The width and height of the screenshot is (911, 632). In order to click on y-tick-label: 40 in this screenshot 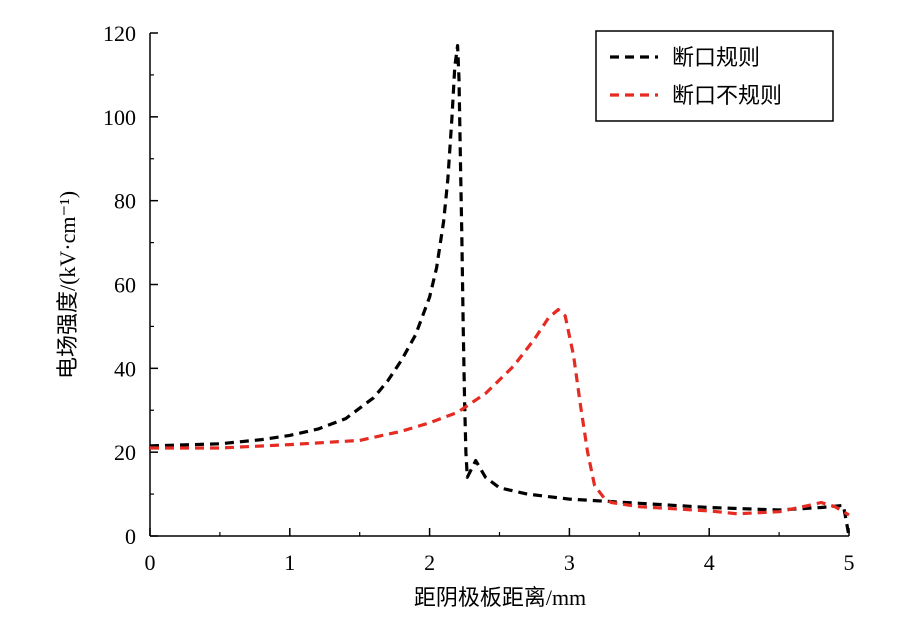, I will do `click(125, 368)`.